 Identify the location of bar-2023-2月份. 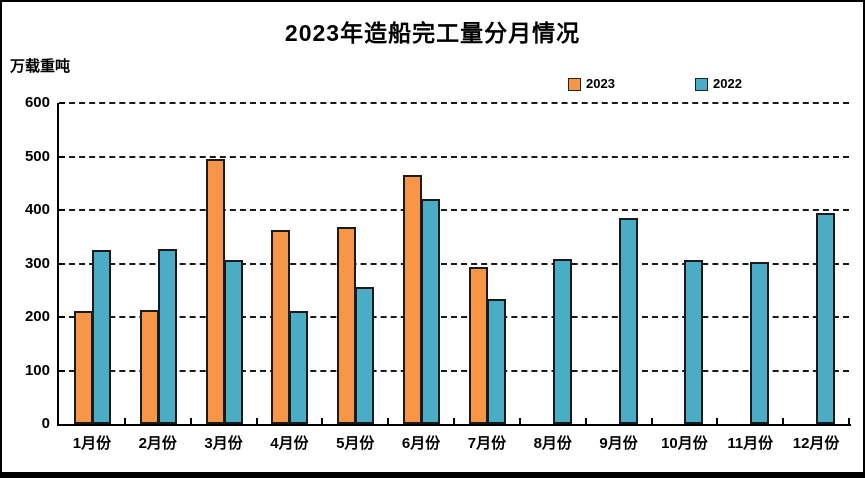
(149, 367).